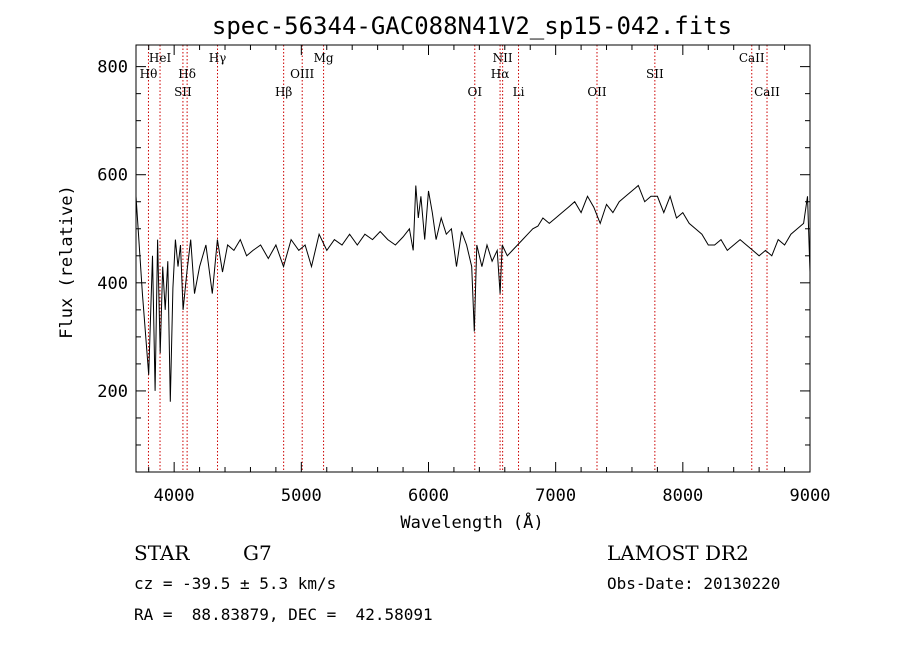 The width and height of the screenshot is (900, 649). I want to click on y-tick-label: 600, so click(112, 176).